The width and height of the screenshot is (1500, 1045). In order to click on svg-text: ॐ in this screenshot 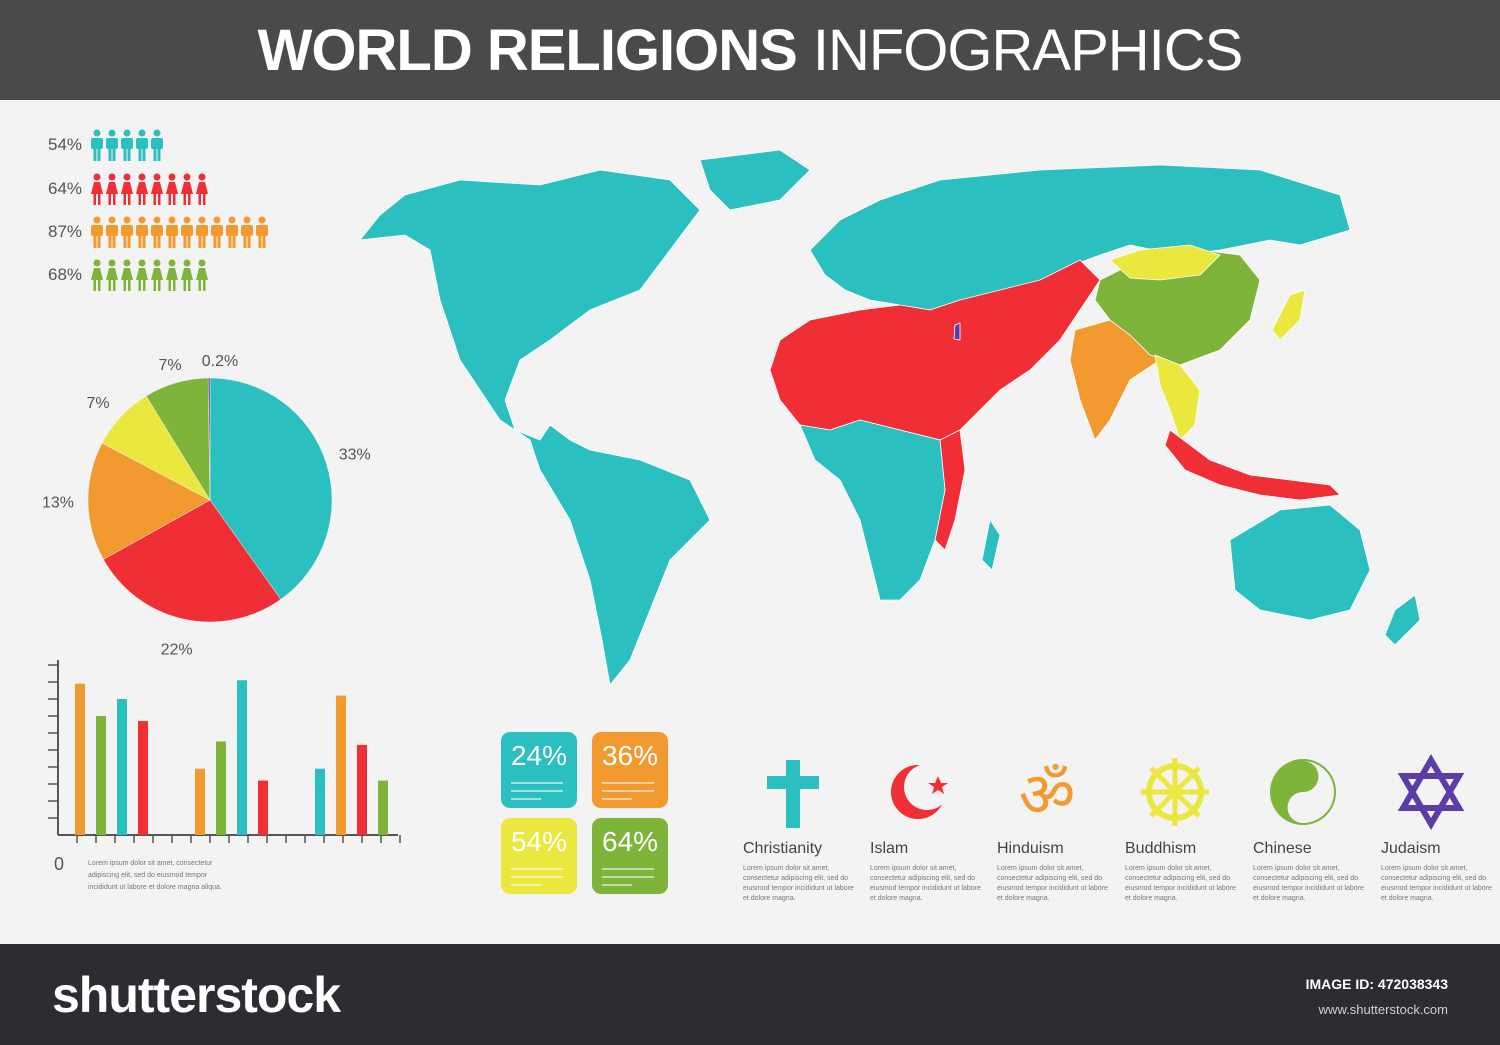, I will do `click(1047, 795)`.